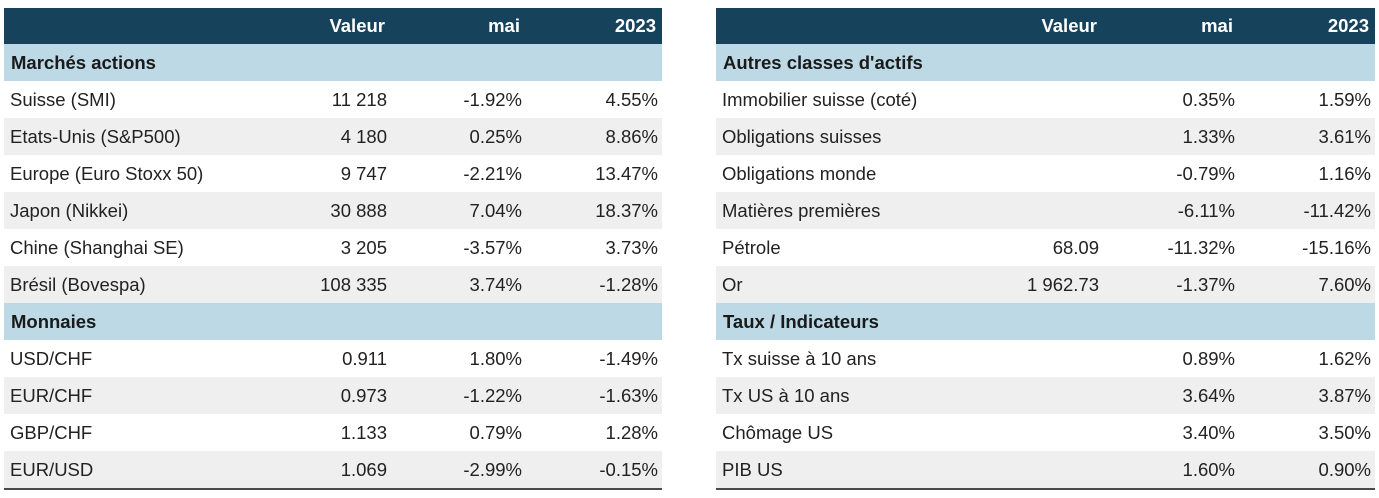  What do you see at coordinates (594, 284) in the screenshot?
I see `row-year: -1.28%` at bounding box center [594, 284].